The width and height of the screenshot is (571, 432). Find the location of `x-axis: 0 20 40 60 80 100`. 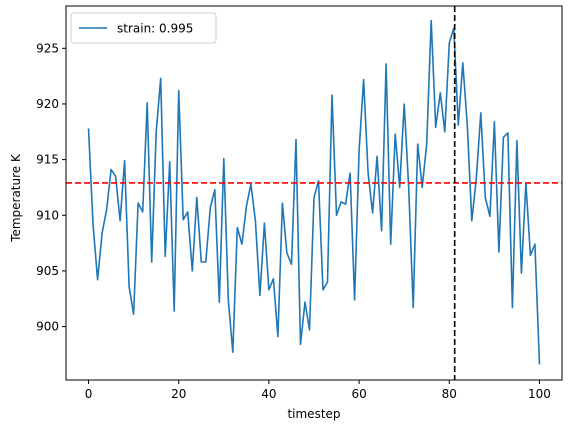

x-axis: 0 20 40 60 80 100 is located at coordinates (318, 390).